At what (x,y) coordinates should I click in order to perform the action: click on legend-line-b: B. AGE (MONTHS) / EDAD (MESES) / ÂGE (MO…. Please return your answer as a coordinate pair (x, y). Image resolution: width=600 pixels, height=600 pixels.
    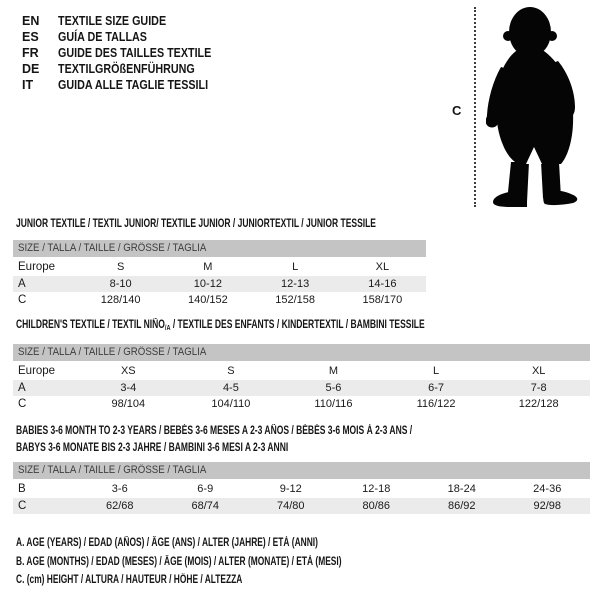
    Looking at the image, I should click on (179, 561).